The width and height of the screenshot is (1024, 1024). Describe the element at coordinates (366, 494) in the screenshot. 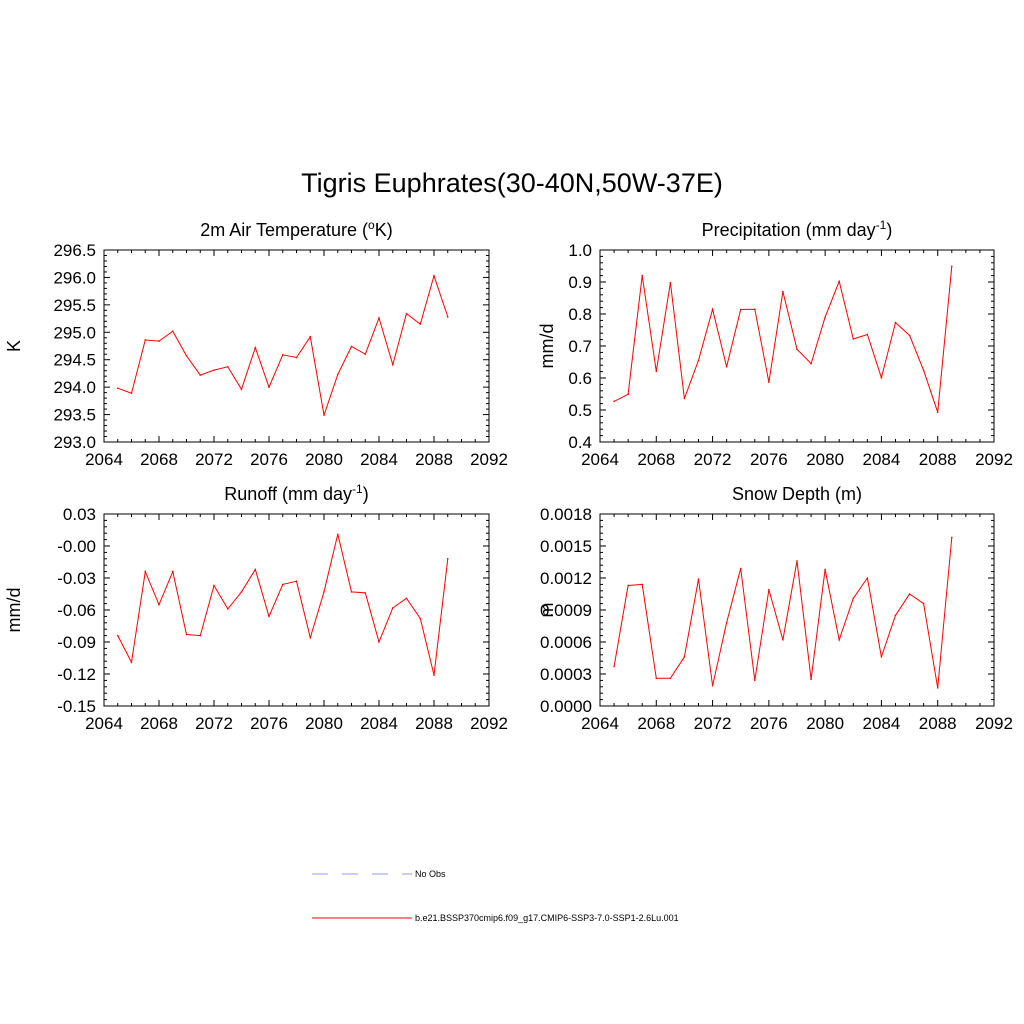

I see `chart-title-tail: )` at that location.